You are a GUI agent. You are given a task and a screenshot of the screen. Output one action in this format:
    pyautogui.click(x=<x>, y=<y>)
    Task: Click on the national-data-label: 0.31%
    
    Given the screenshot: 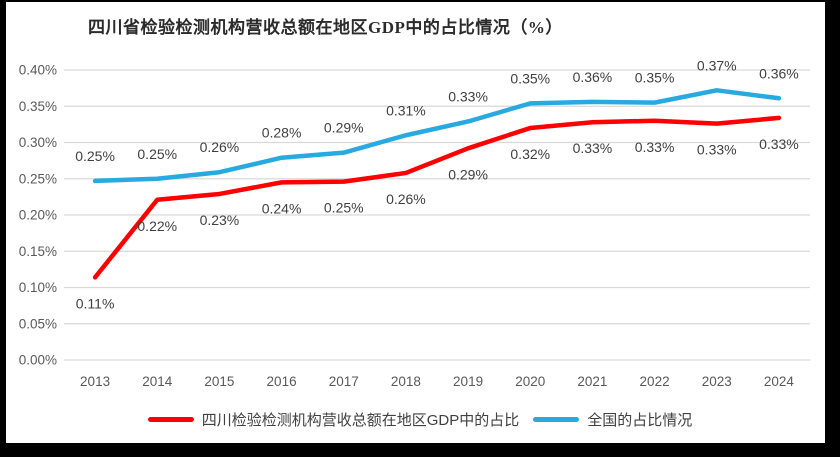 What is the action you would take?
    pyautogui.click(x=406, y=110)
    